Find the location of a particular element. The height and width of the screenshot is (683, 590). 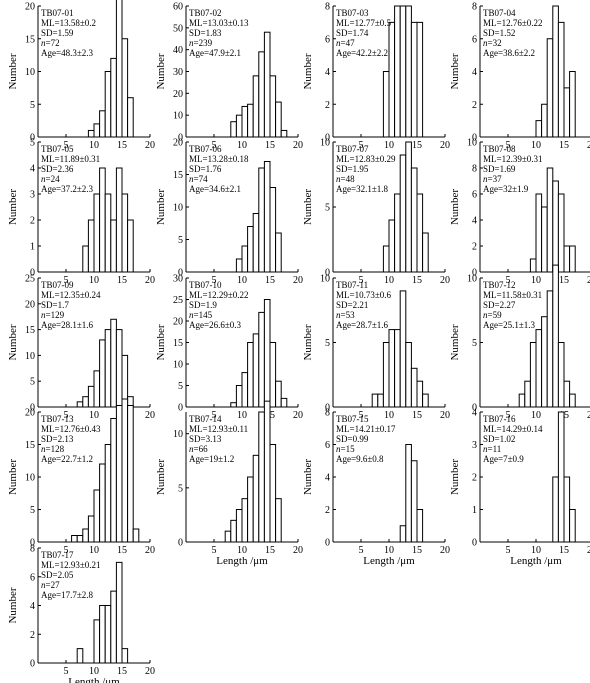

y-tick-label: 20 is located at coordinates (178, 94).